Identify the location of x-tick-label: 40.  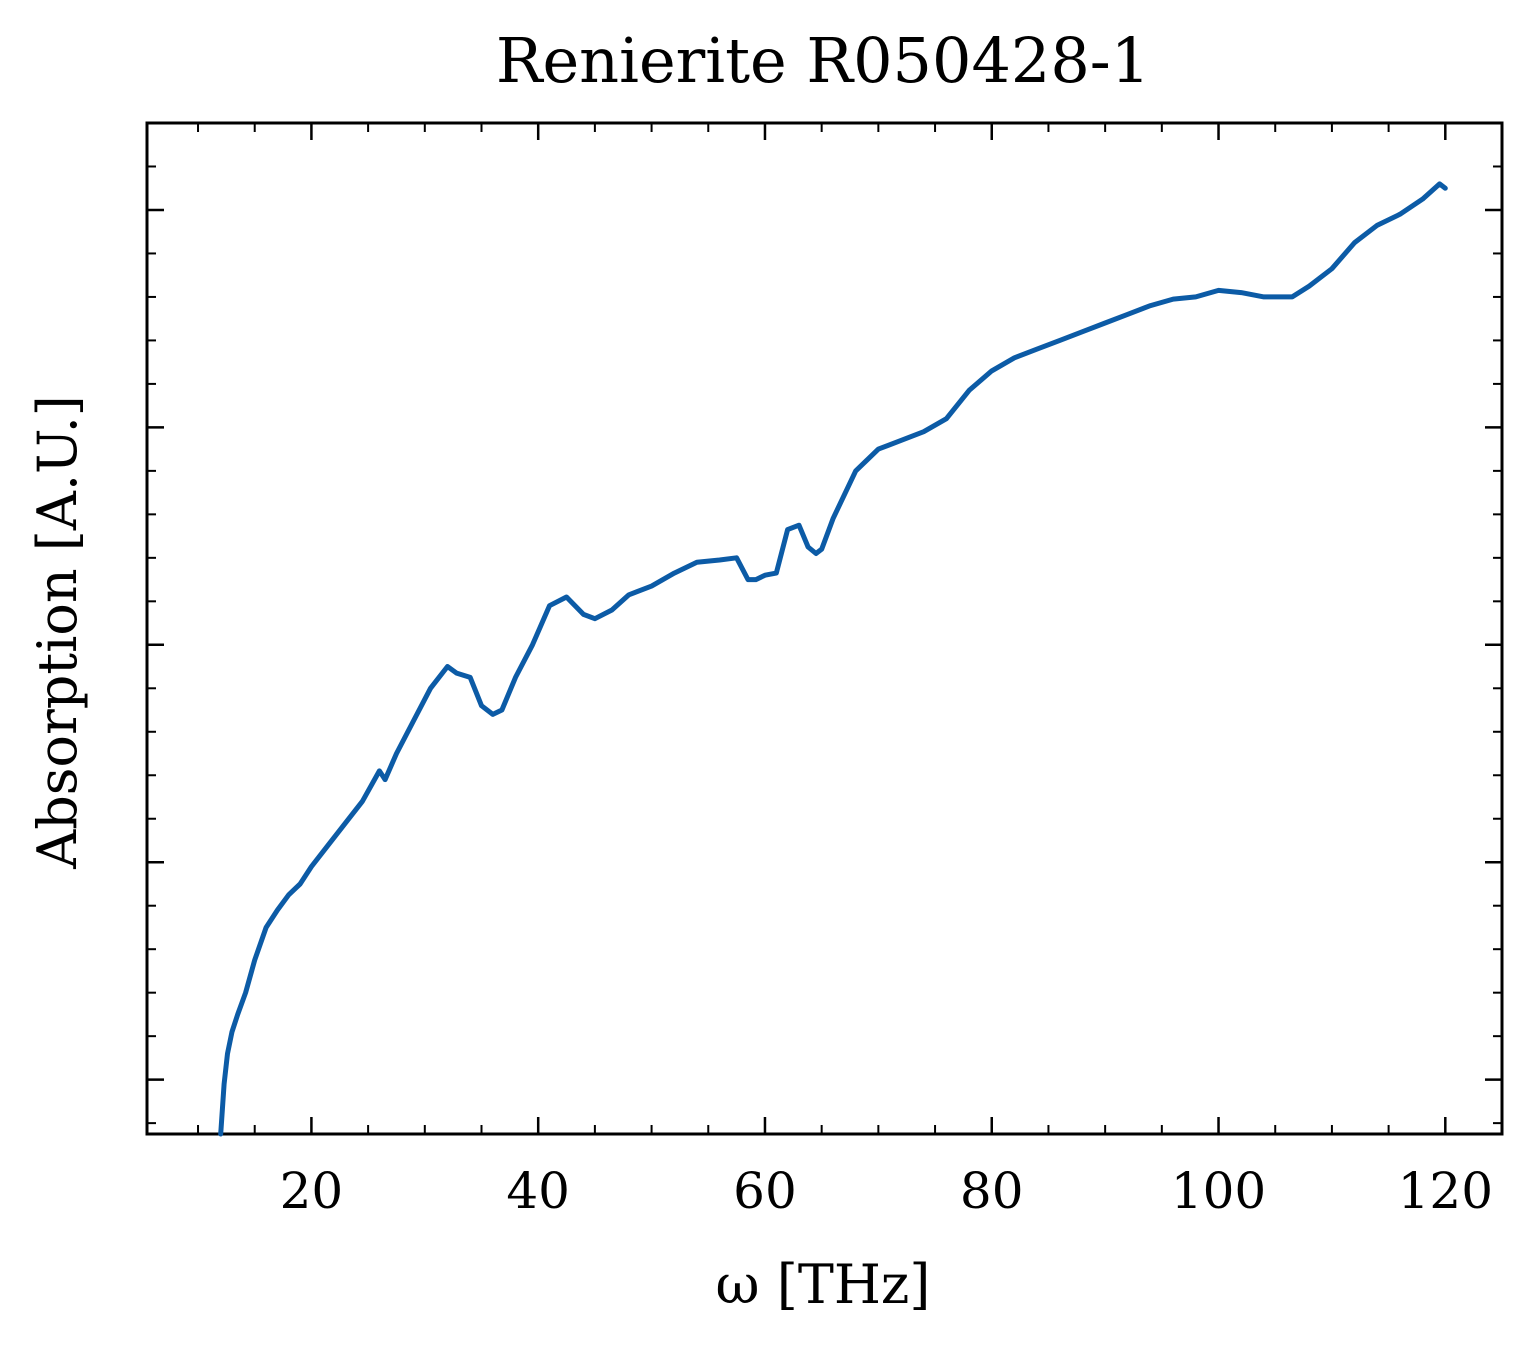
(538, 1191).